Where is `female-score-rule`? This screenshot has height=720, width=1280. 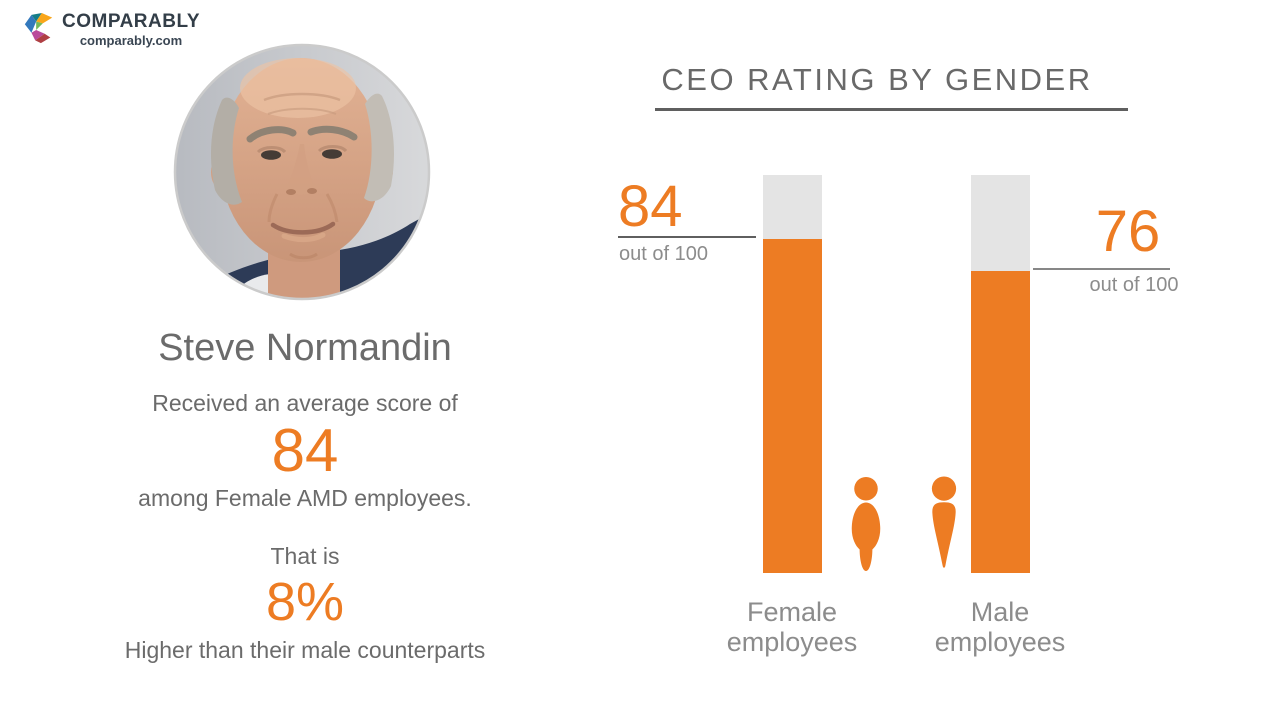
female-score-rule is located at coordinates (687, 237).